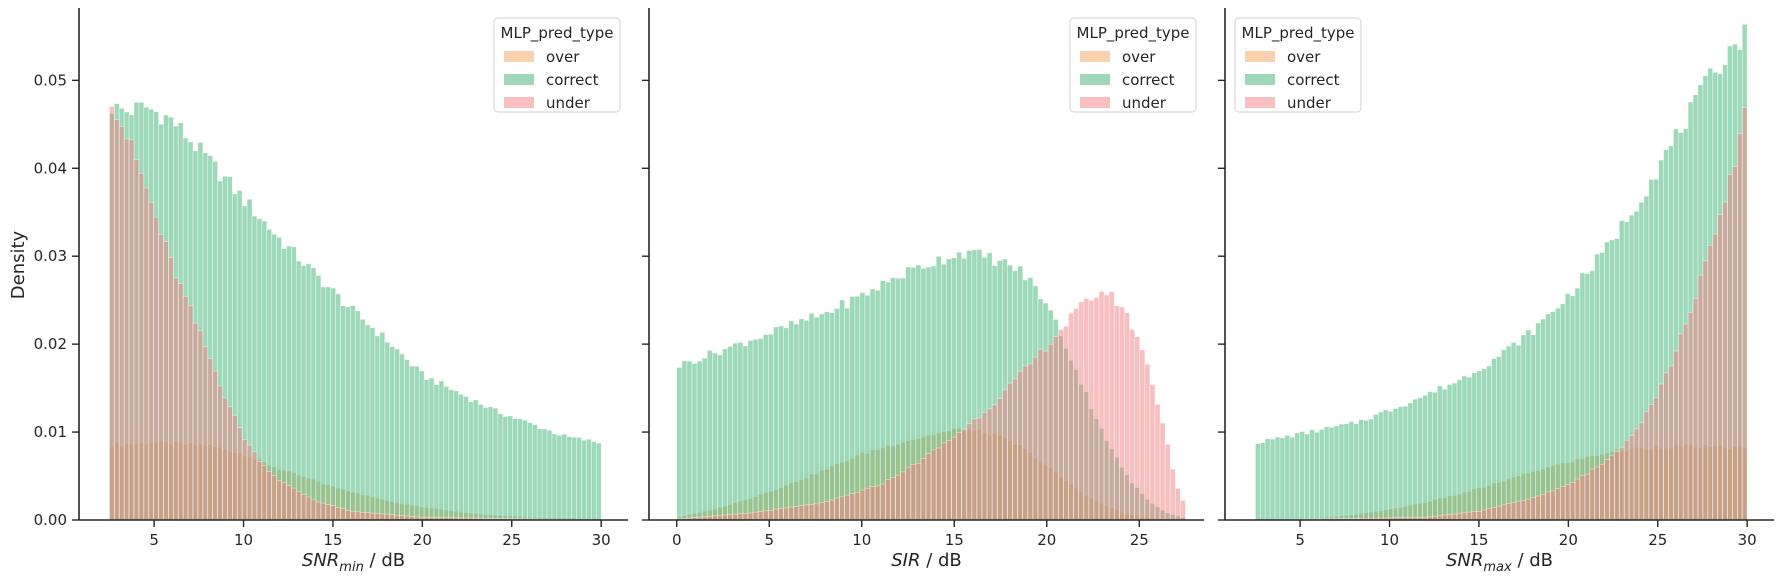 The width and height of the screenshot is (1784, 584). What do you see at coordinates (511, 540) in the screenshot?
I see `x-tick-label: 25` at bounding box center [511, 540].